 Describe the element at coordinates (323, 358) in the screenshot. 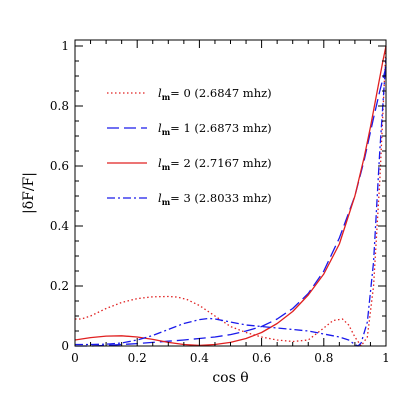

I see `x-tick-label: 0.8` at that location.